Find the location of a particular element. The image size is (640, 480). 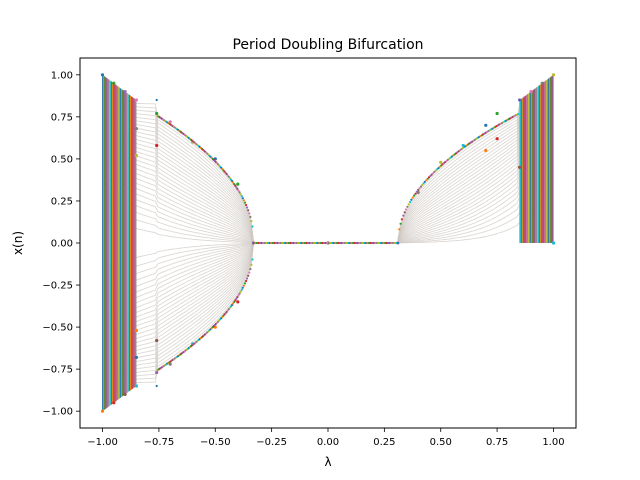

y-tick-label: −0.75 is located at coordinates (57, 370).